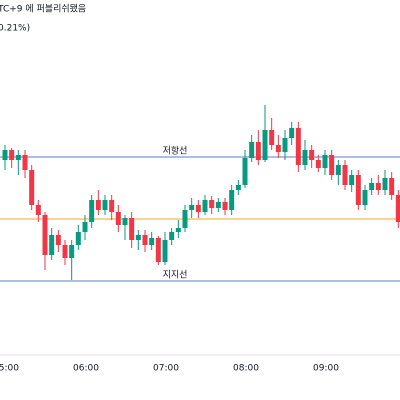 The image size is (400, 400). What do you see at coordinates (166, 369) in the screenshot?
I see `x-tick-label: 07:00` at bounding box center [166, 369].